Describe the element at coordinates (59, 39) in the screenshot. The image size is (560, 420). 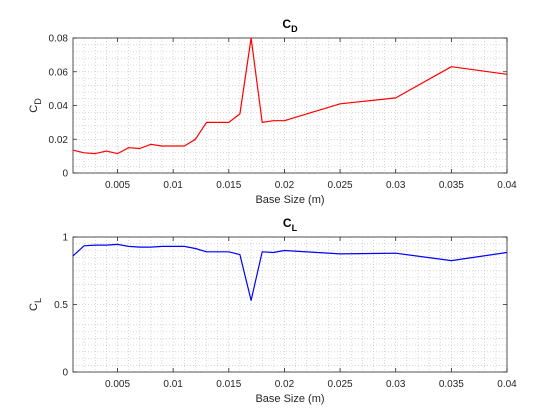
I see `cd-ytick-label: 0.08` at that location.